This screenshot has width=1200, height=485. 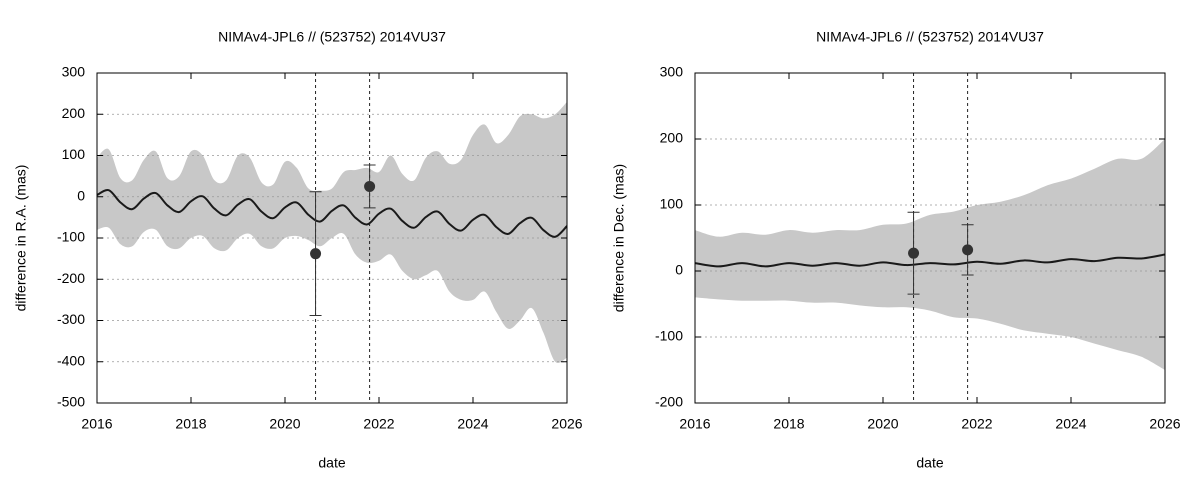 I want to click on y-tick-label: -500, so click(x=71, y=402).